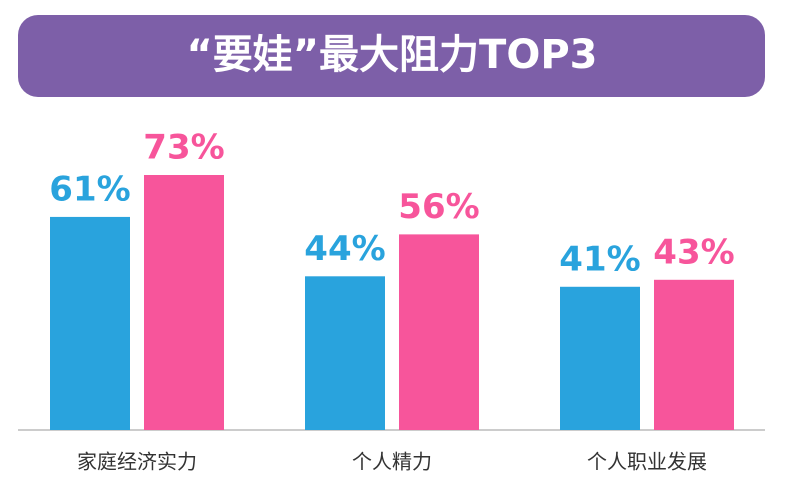 The height and width of the screenshot is (502, 788). I want to click on value-label: 61%, so click(89, 189).